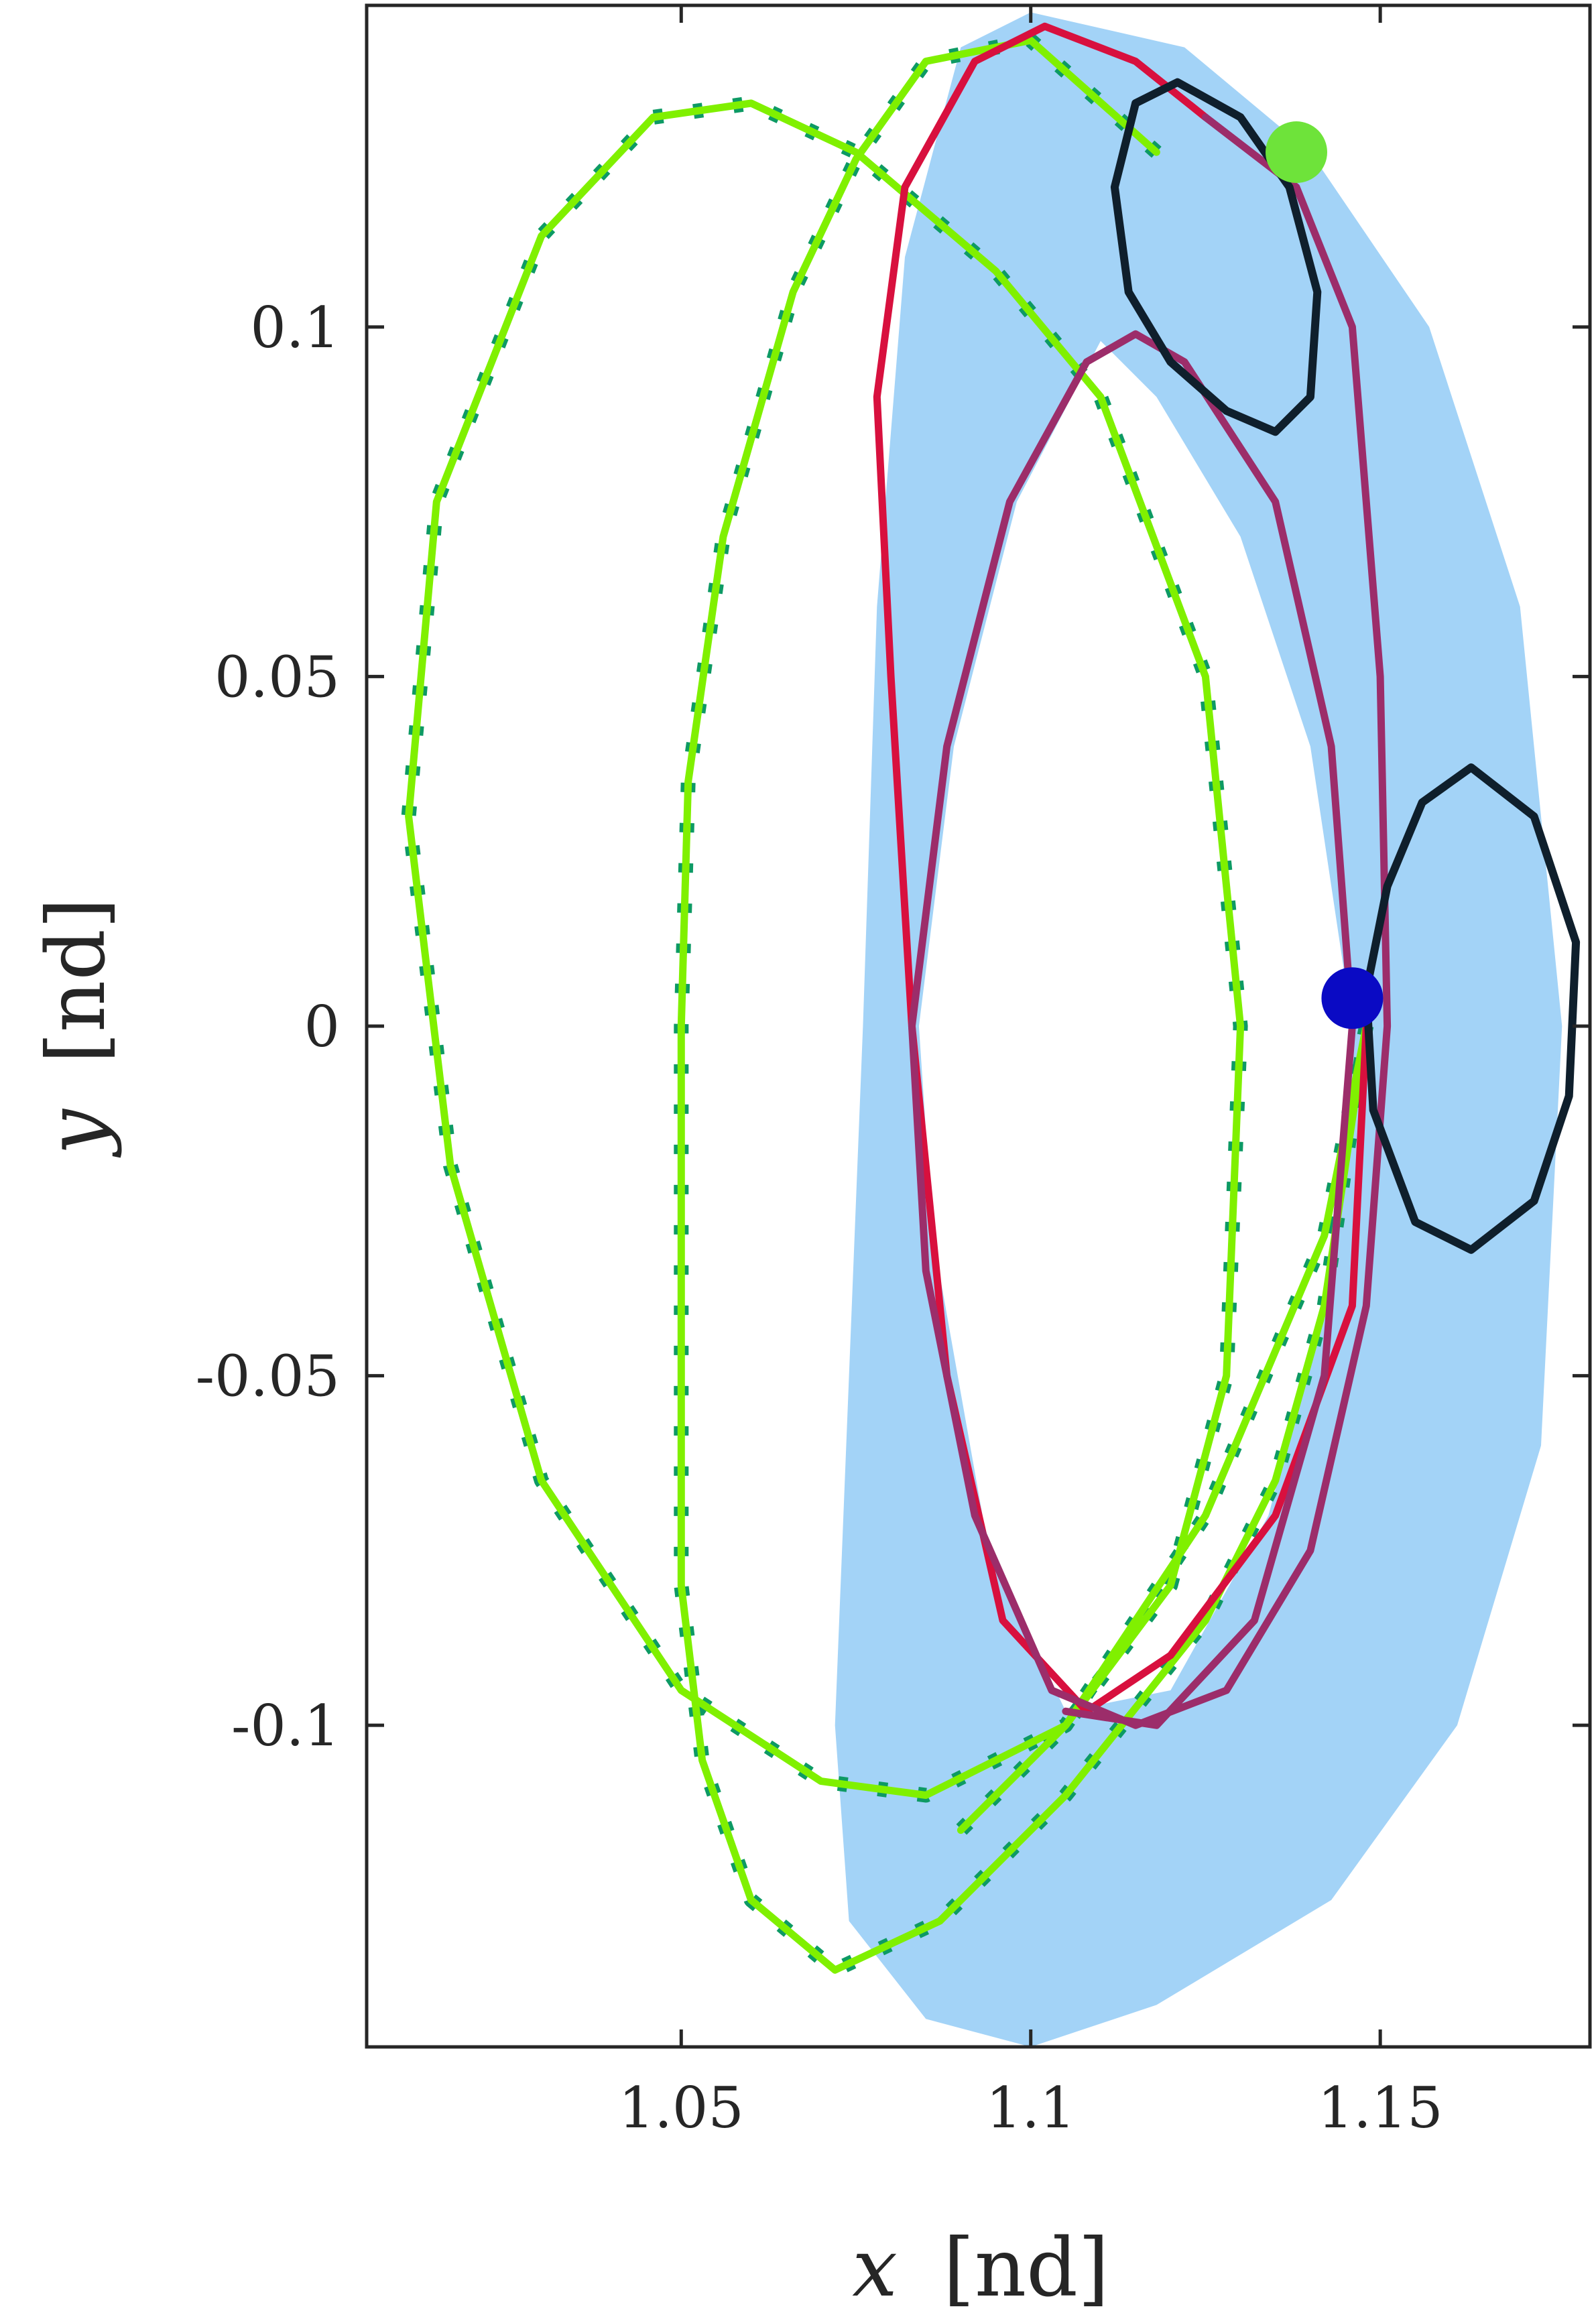 The image size is (1596, 2317). I want to click on y-tick-label: -0.05, so click(268, 1377).